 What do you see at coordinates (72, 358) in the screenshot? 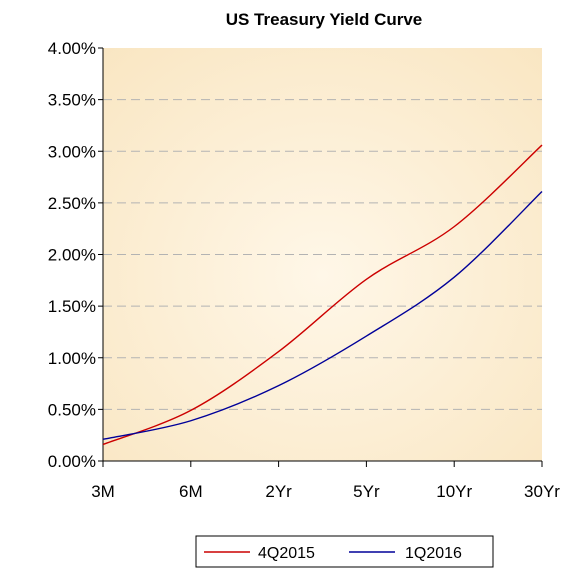
I see `y-tick-label-2: 1.00%` at bounding box center [72, 358].